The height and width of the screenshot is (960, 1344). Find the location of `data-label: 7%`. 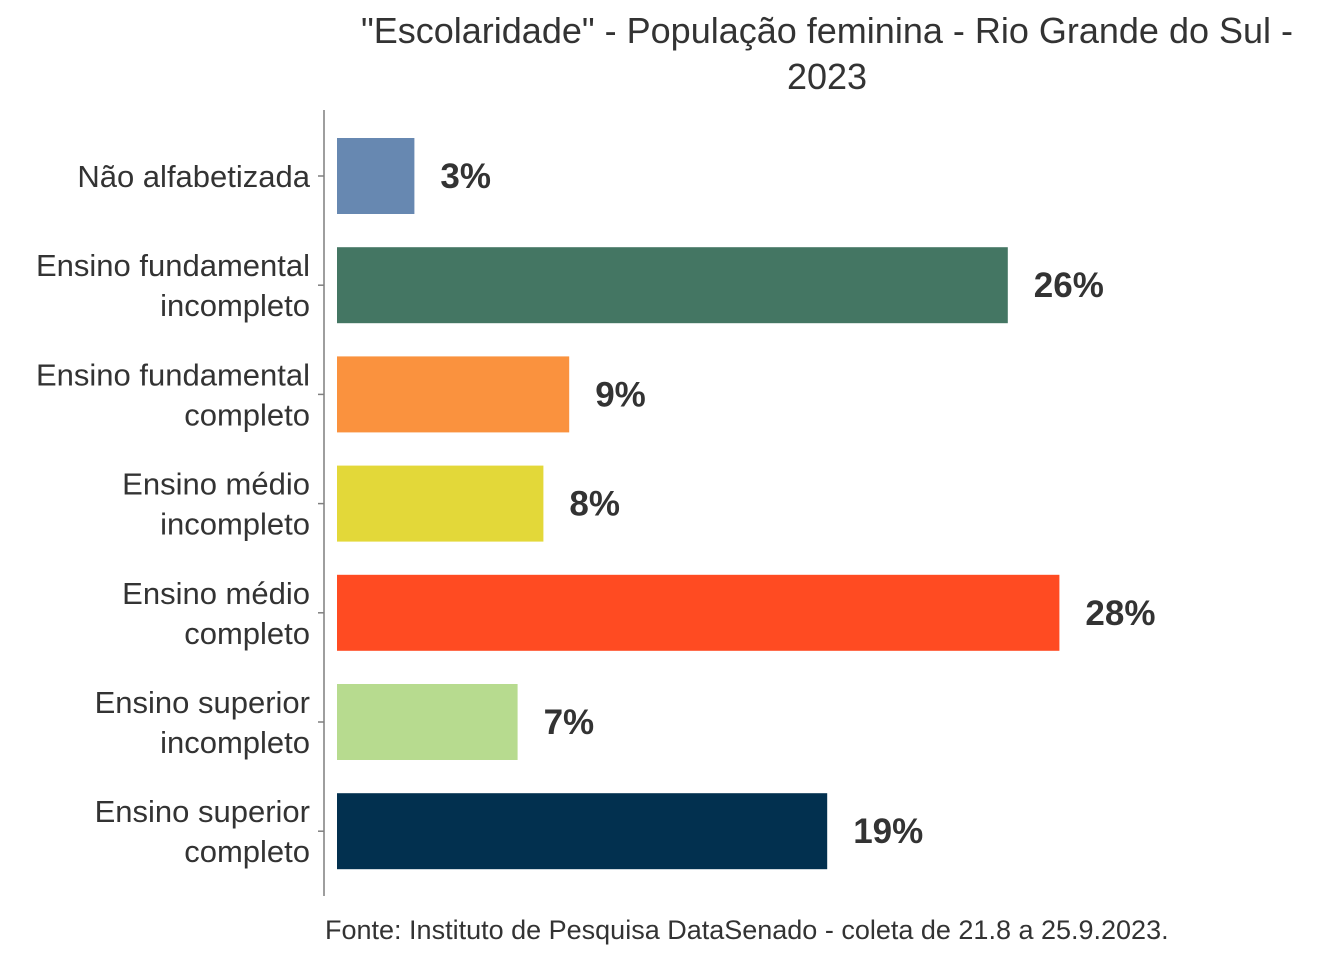

data-label: 7% is located at coordinates (569, 722).